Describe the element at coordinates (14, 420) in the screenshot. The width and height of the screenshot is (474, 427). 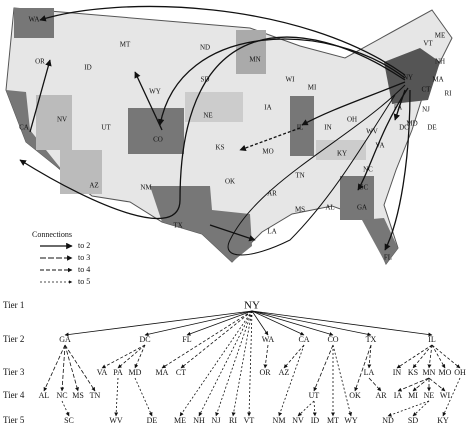
I see `tier-label: Tier 5` at that location.